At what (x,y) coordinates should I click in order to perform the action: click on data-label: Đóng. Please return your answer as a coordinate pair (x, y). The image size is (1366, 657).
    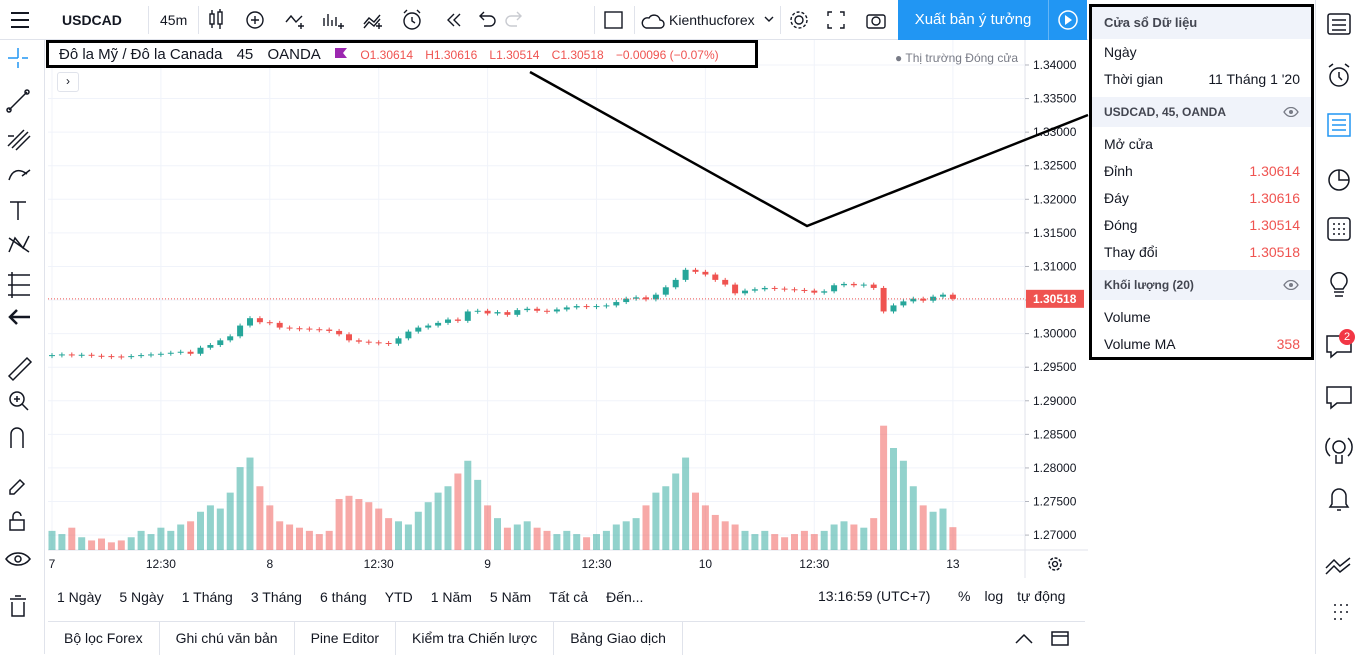
    Looking at the image, I should click on (1121, 225).